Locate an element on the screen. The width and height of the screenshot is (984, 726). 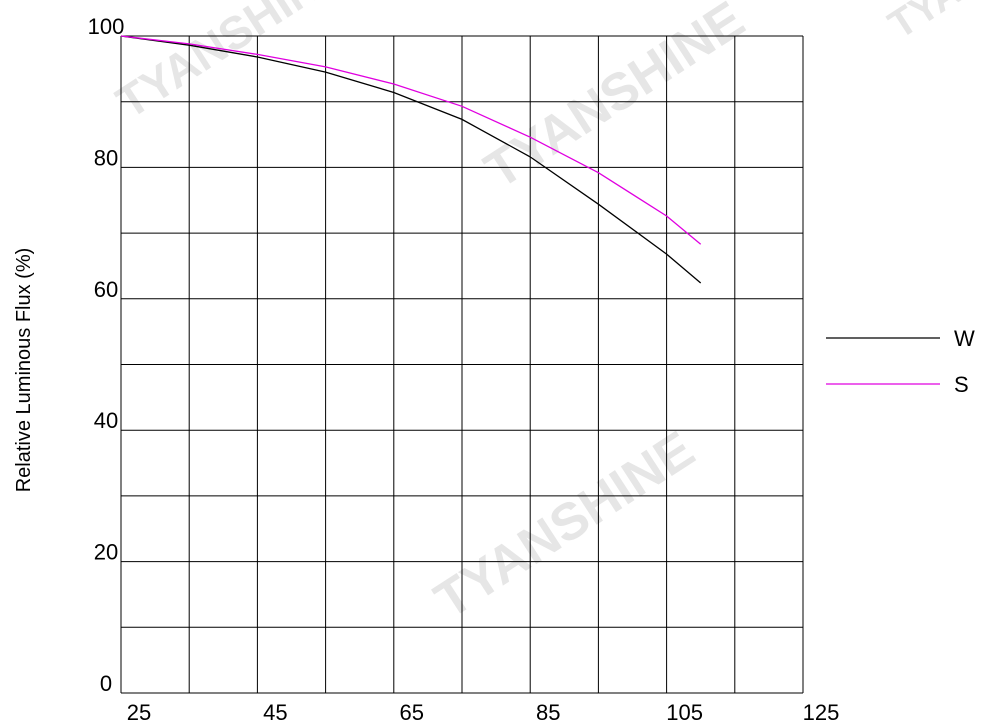
y-tick-label: 100 is located at coordinates (106, 26).